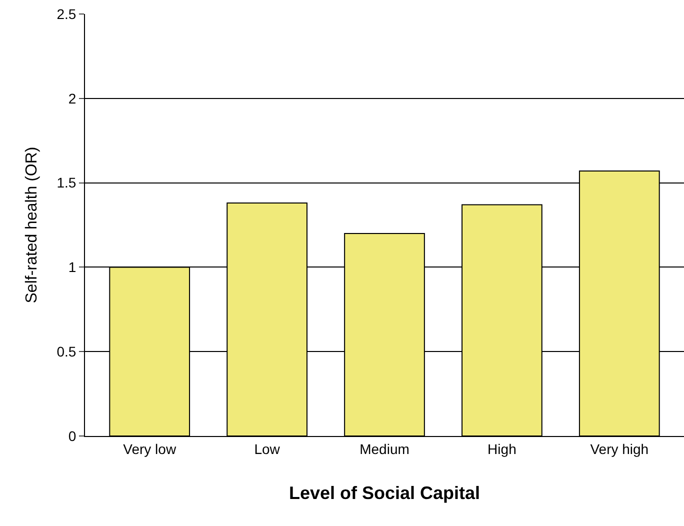 Image resolution: width=684 pixels, height=526 pixels. What do you see at coordinates (66, 182) in the screenshot?
I see `y-tick-label: 1.5` at bounding box center [66, 182].